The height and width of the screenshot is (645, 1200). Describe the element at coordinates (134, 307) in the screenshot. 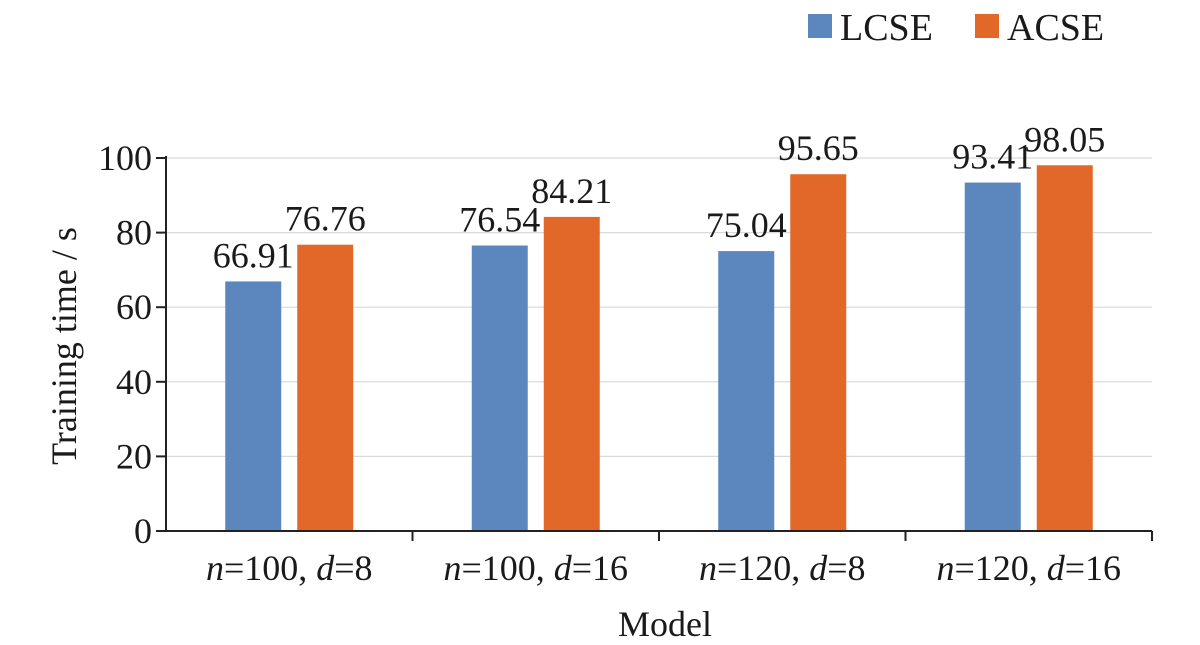

I see `y-tick-label: 60` at that location.